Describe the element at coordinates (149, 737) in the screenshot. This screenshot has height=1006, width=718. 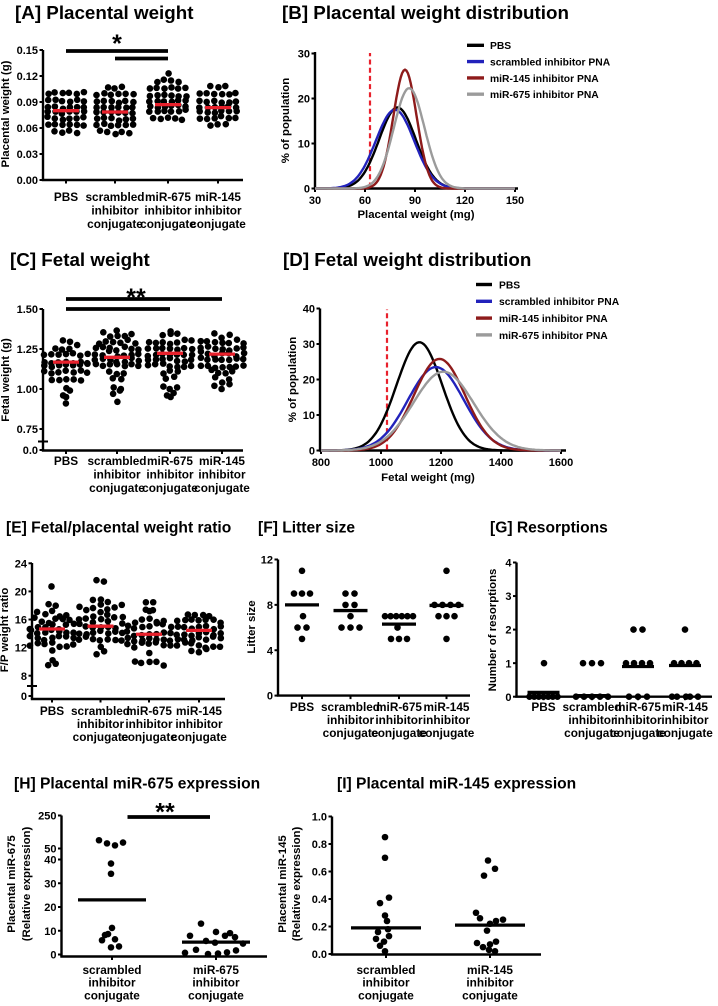
I see `panel-E-group-label: conjugate` at that location.